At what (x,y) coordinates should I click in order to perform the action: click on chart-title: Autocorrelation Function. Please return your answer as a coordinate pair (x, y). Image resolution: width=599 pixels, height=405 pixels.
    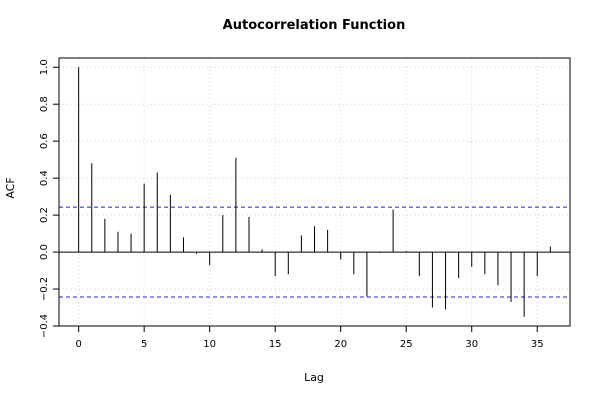
    Looking at the image, I should click on (314, 25).